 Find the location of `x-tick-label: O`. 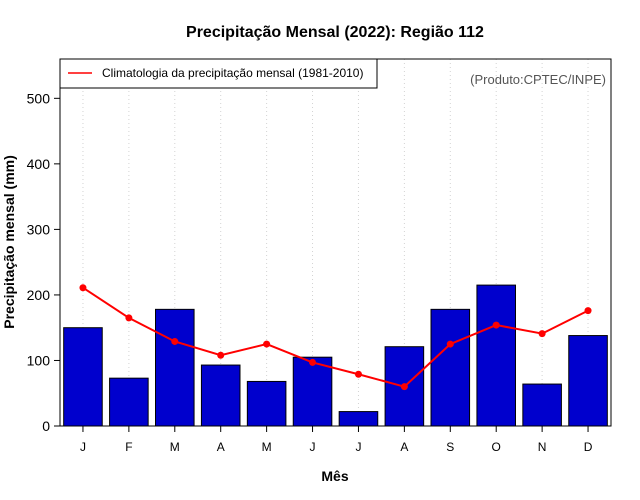

x-tick-label: O is located at coordinates (496, 447).